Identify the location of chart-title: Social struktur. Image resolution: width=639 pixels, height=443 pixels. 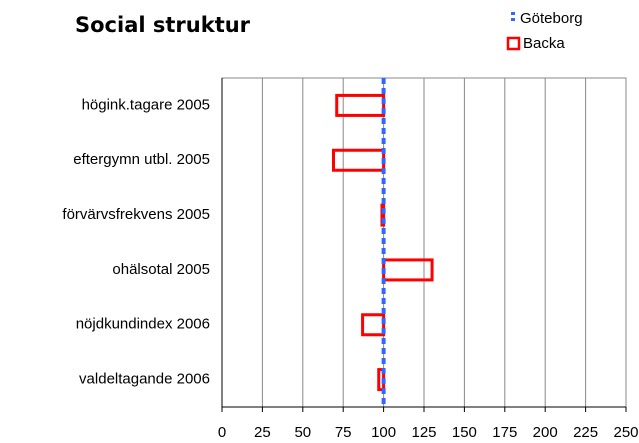
(163, 25).